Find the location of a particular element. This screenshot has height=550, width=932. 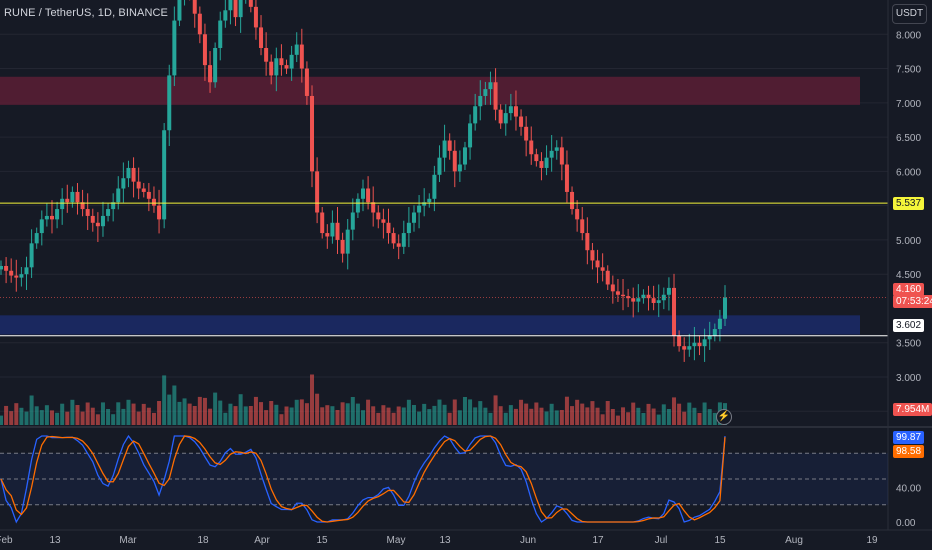

time-tick-label: 17 is located at coordinates (598, 540).